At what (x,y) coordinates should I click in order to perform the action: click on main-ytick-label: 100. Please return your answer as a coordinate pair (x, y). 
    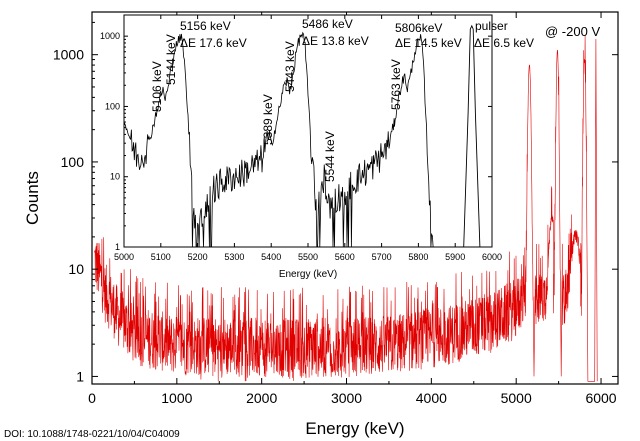
    Looking at the image, I should click on (73, 162).